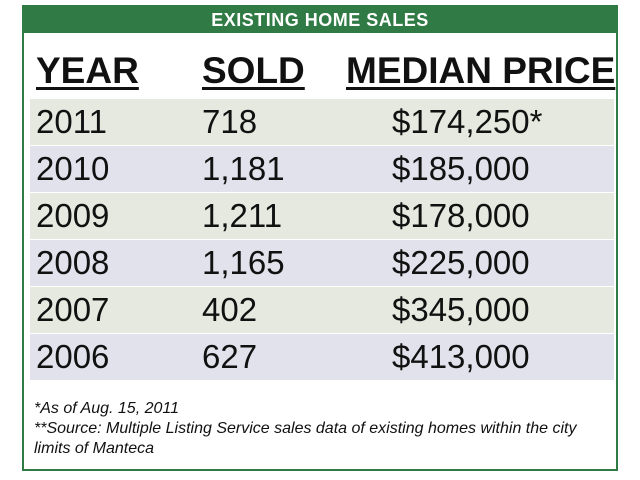 Image resolution: width=640 pixels, height=480 pixels. Describe the element at coordinates (243, 168) in the screenshot. I see `cell-sold: 1,181` at that location.